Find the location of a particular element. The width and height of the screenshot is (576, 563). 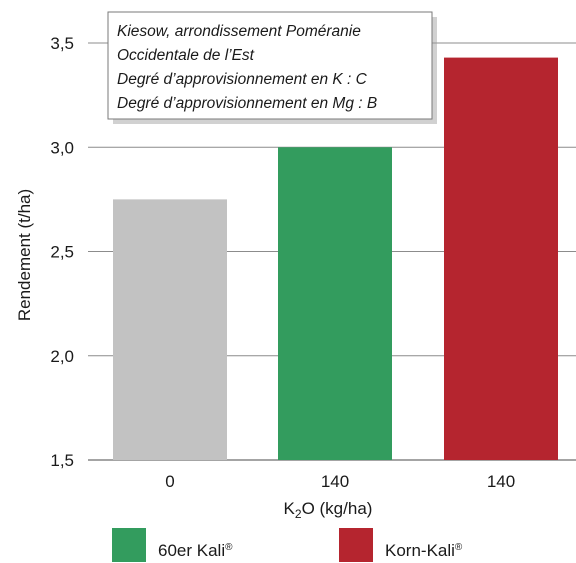

y-tick-label: 2,5 is located at coordinates (62, 252).